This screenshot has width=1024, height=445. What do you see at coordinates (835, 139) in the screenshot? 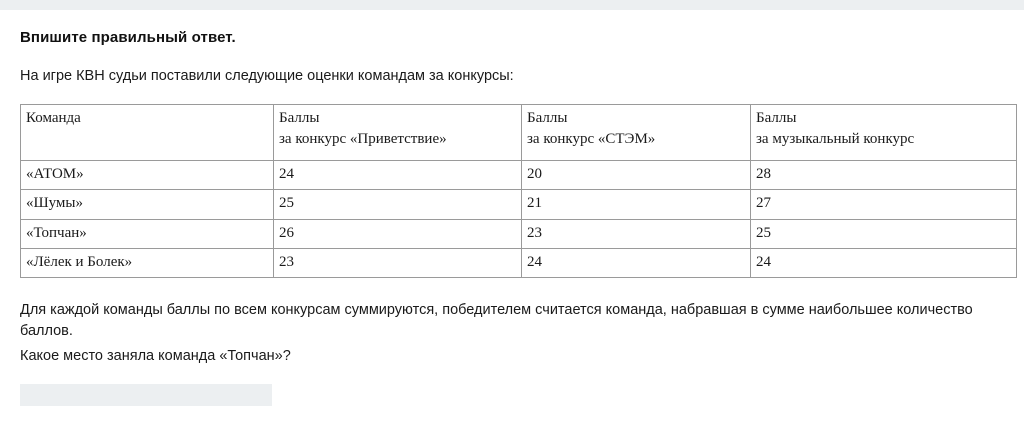
I see `header-contest-3-line2: за музыкальный конкурс` at bounding box center [835, 139].